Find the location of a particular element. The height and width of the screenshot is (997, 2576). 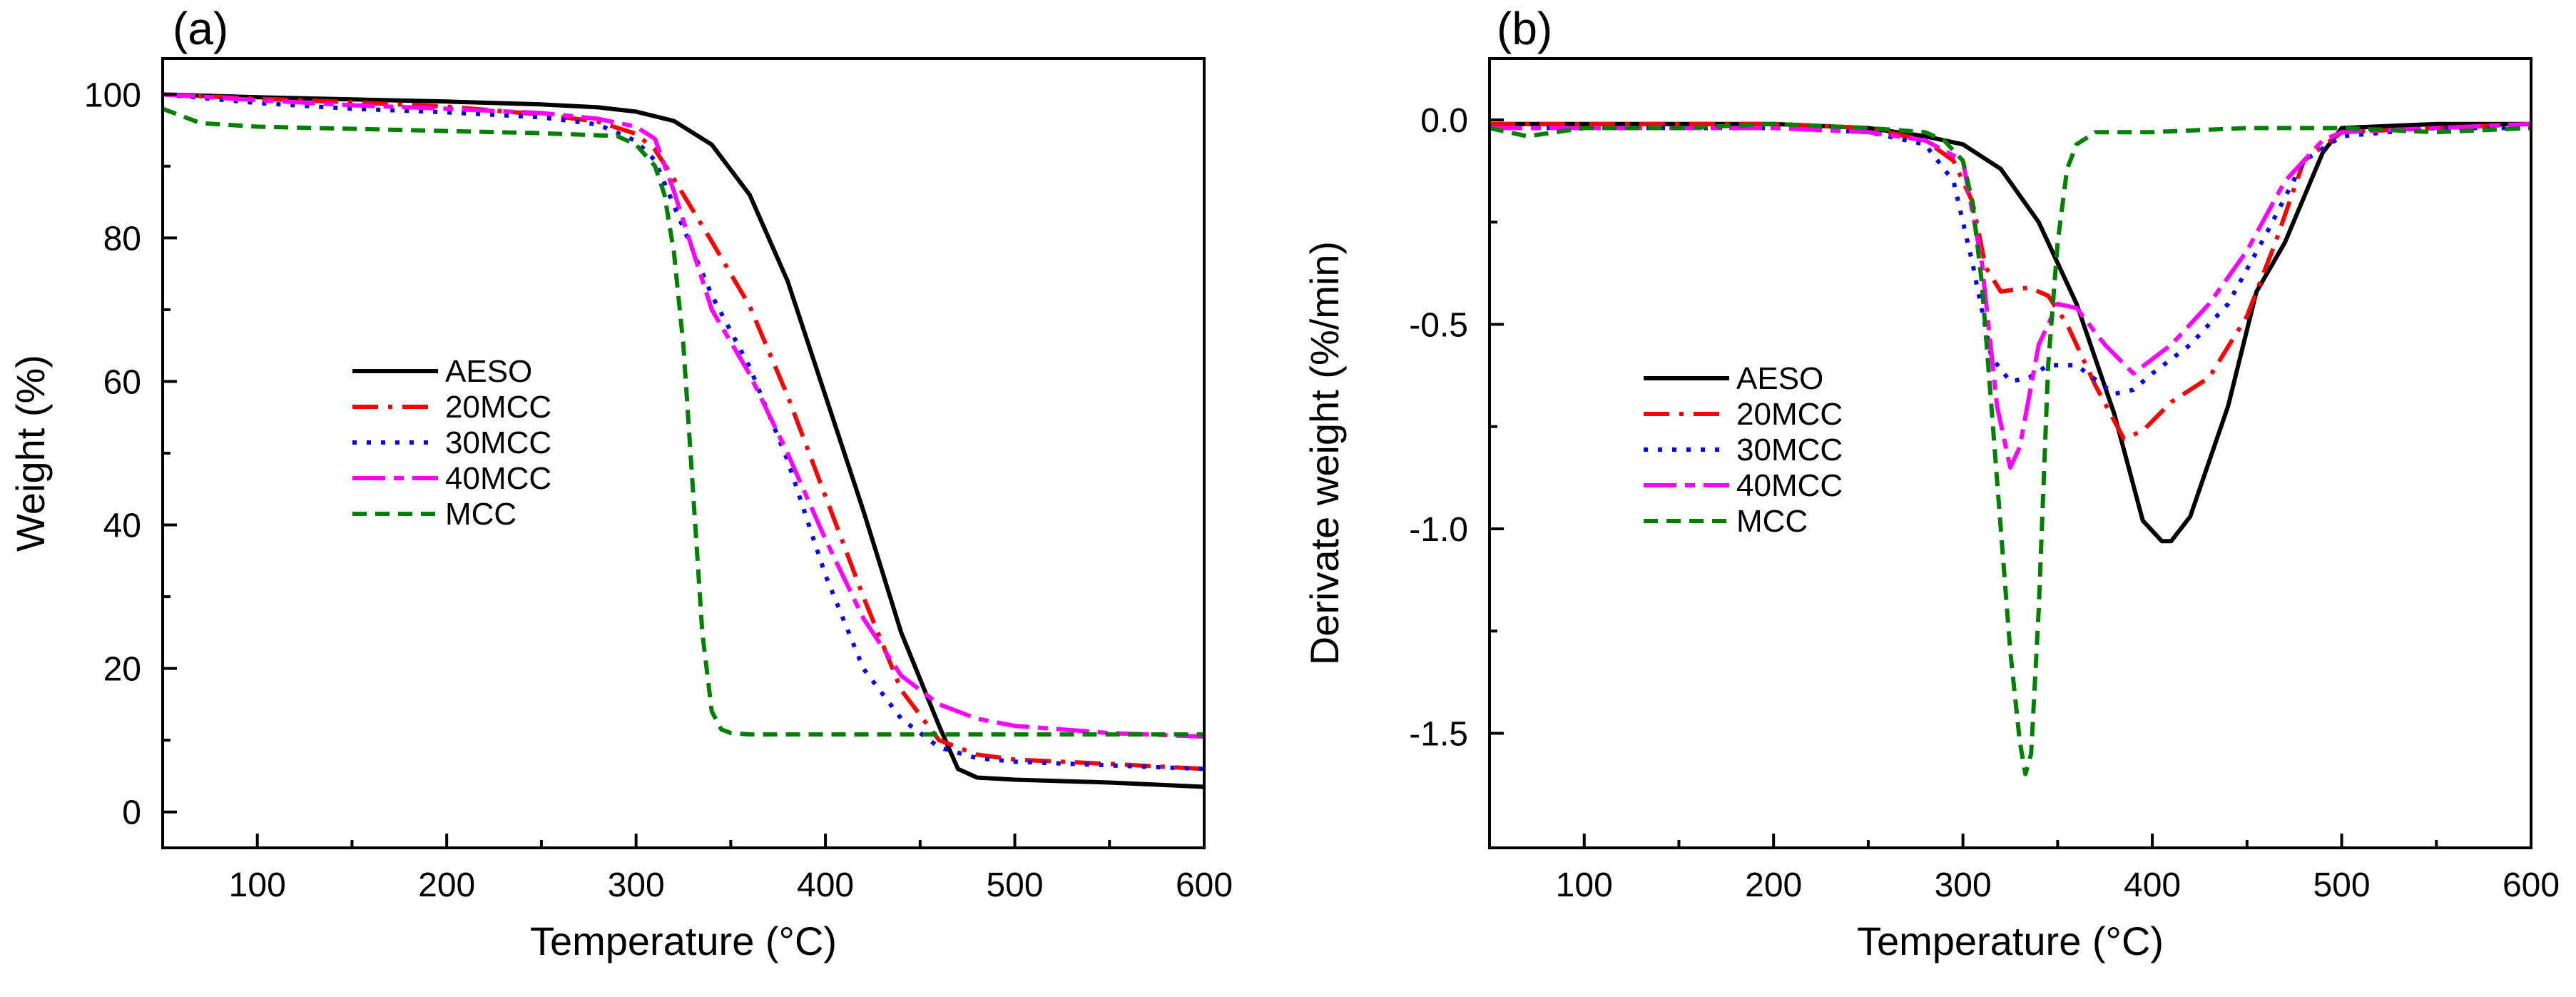

y-axis-title: Derivate weight (%/min) is located at coordinates (1324, 453).